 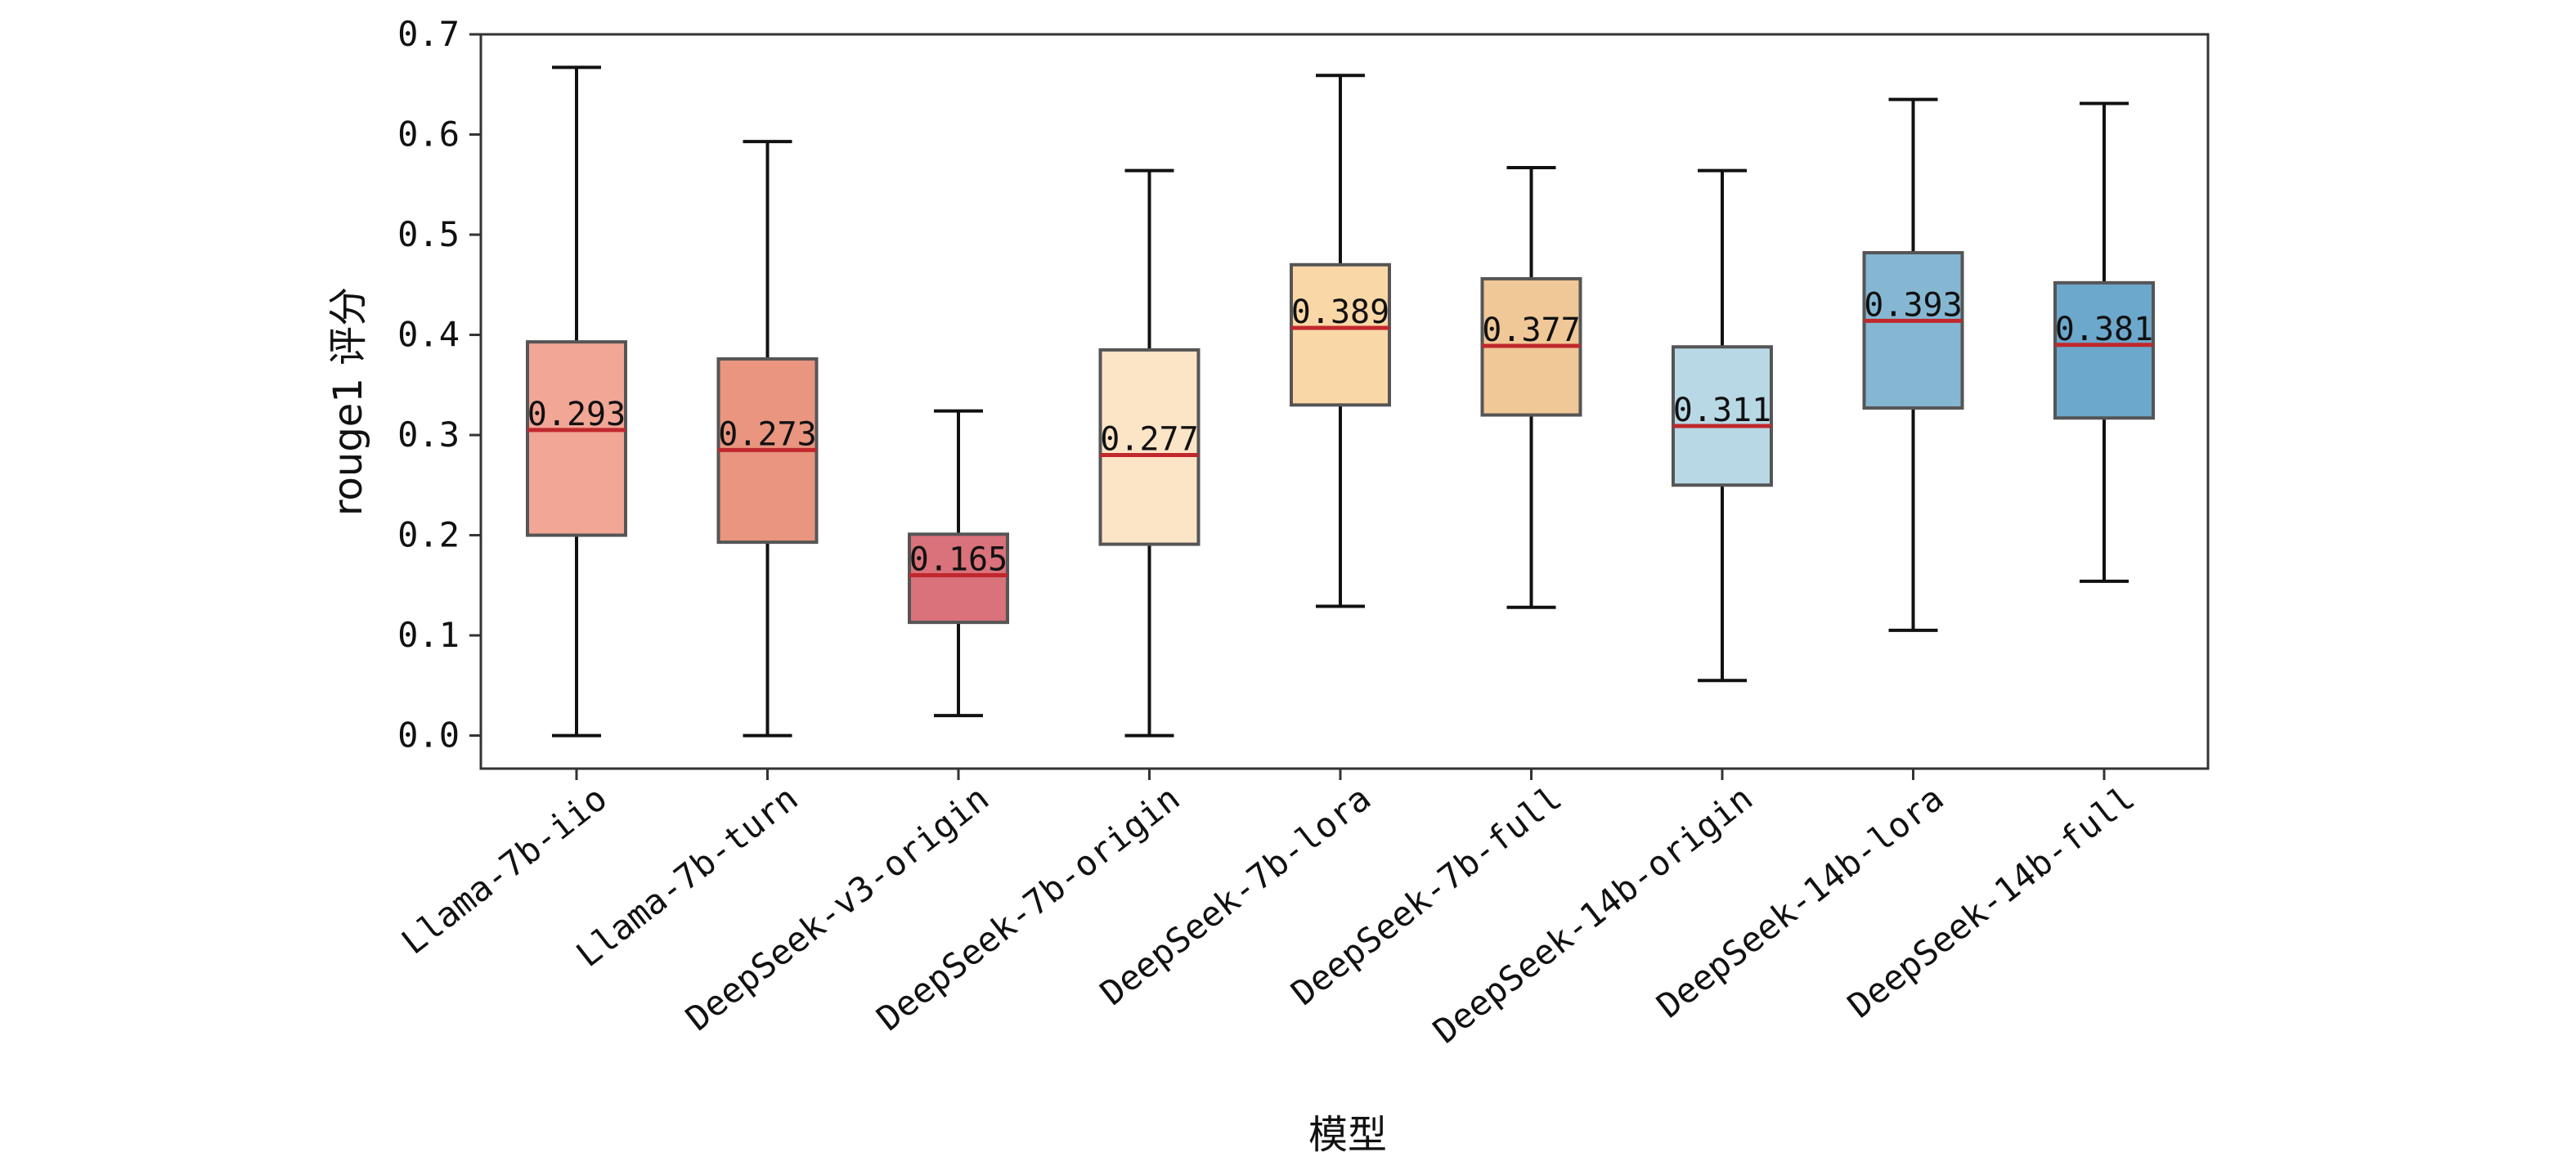 I want to click on median-value-label: 0.311, so click(x=1722, y=410).